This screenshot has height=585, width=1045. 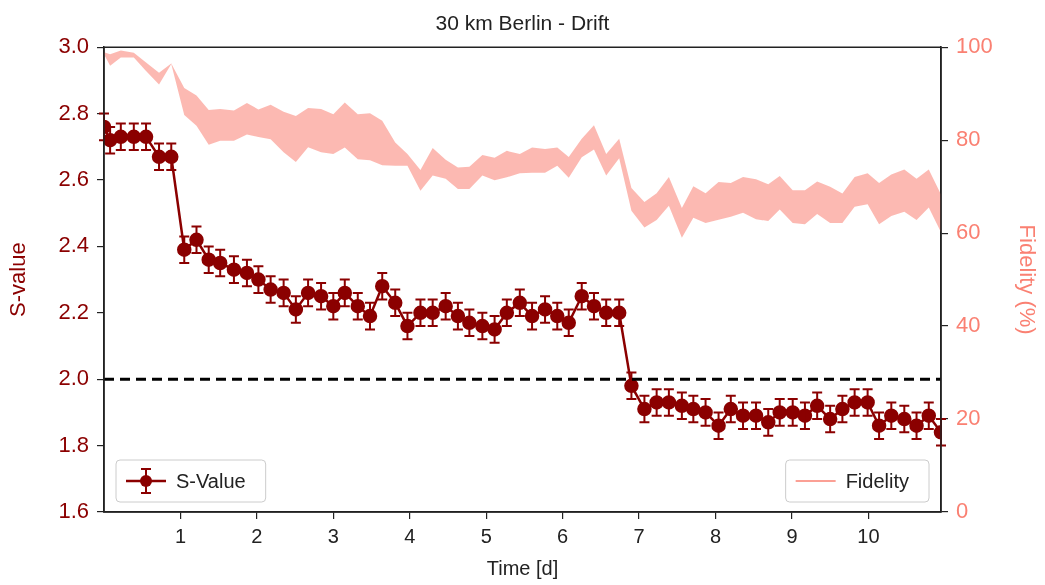 I want to click on y-tick-label: 1.6, so click(x=73, y=511).